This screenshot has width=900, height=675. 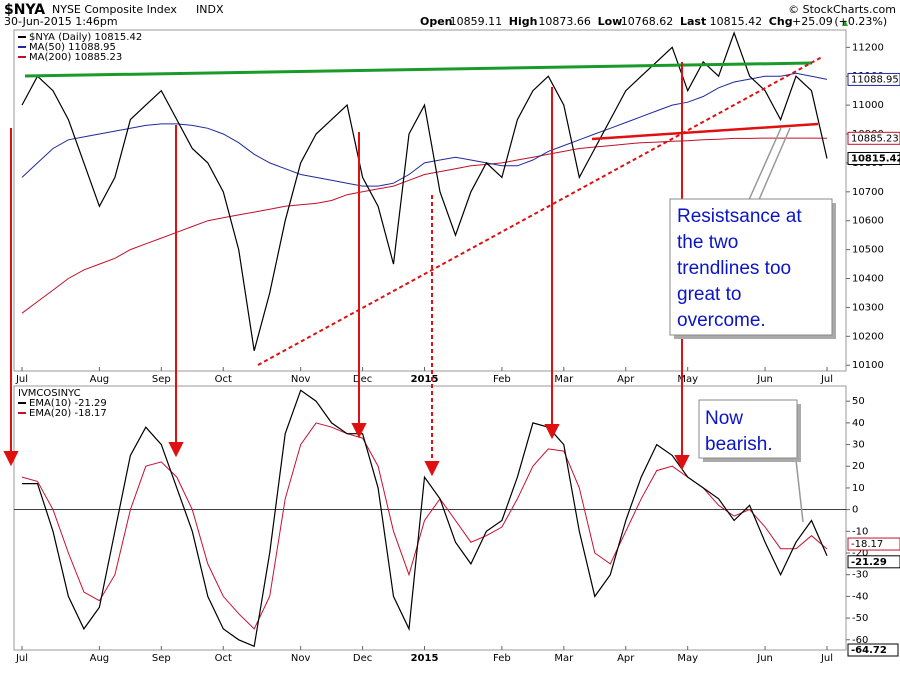 I want to click on y-tick-label: 10200, so click(x=868, y=336).